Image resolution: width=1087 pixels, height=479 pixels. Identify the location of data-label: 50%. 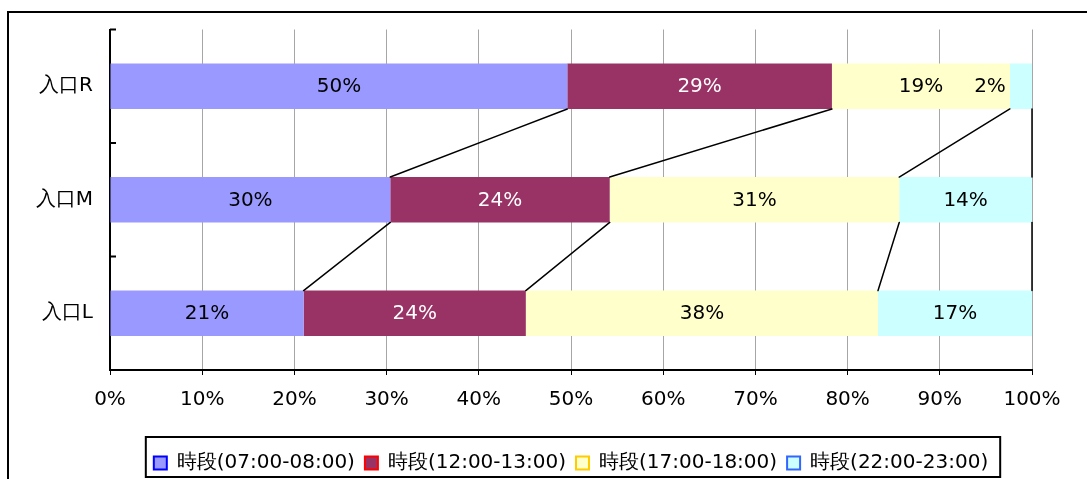
(339, 85).